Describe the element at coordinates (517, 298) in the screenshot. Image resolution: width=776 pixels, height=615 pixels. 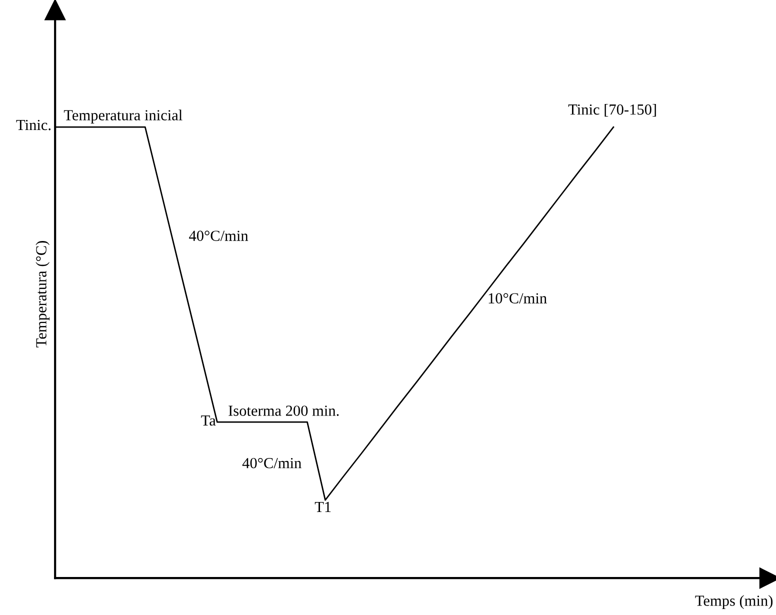
I see `annotation: 10°C/min` at that location.